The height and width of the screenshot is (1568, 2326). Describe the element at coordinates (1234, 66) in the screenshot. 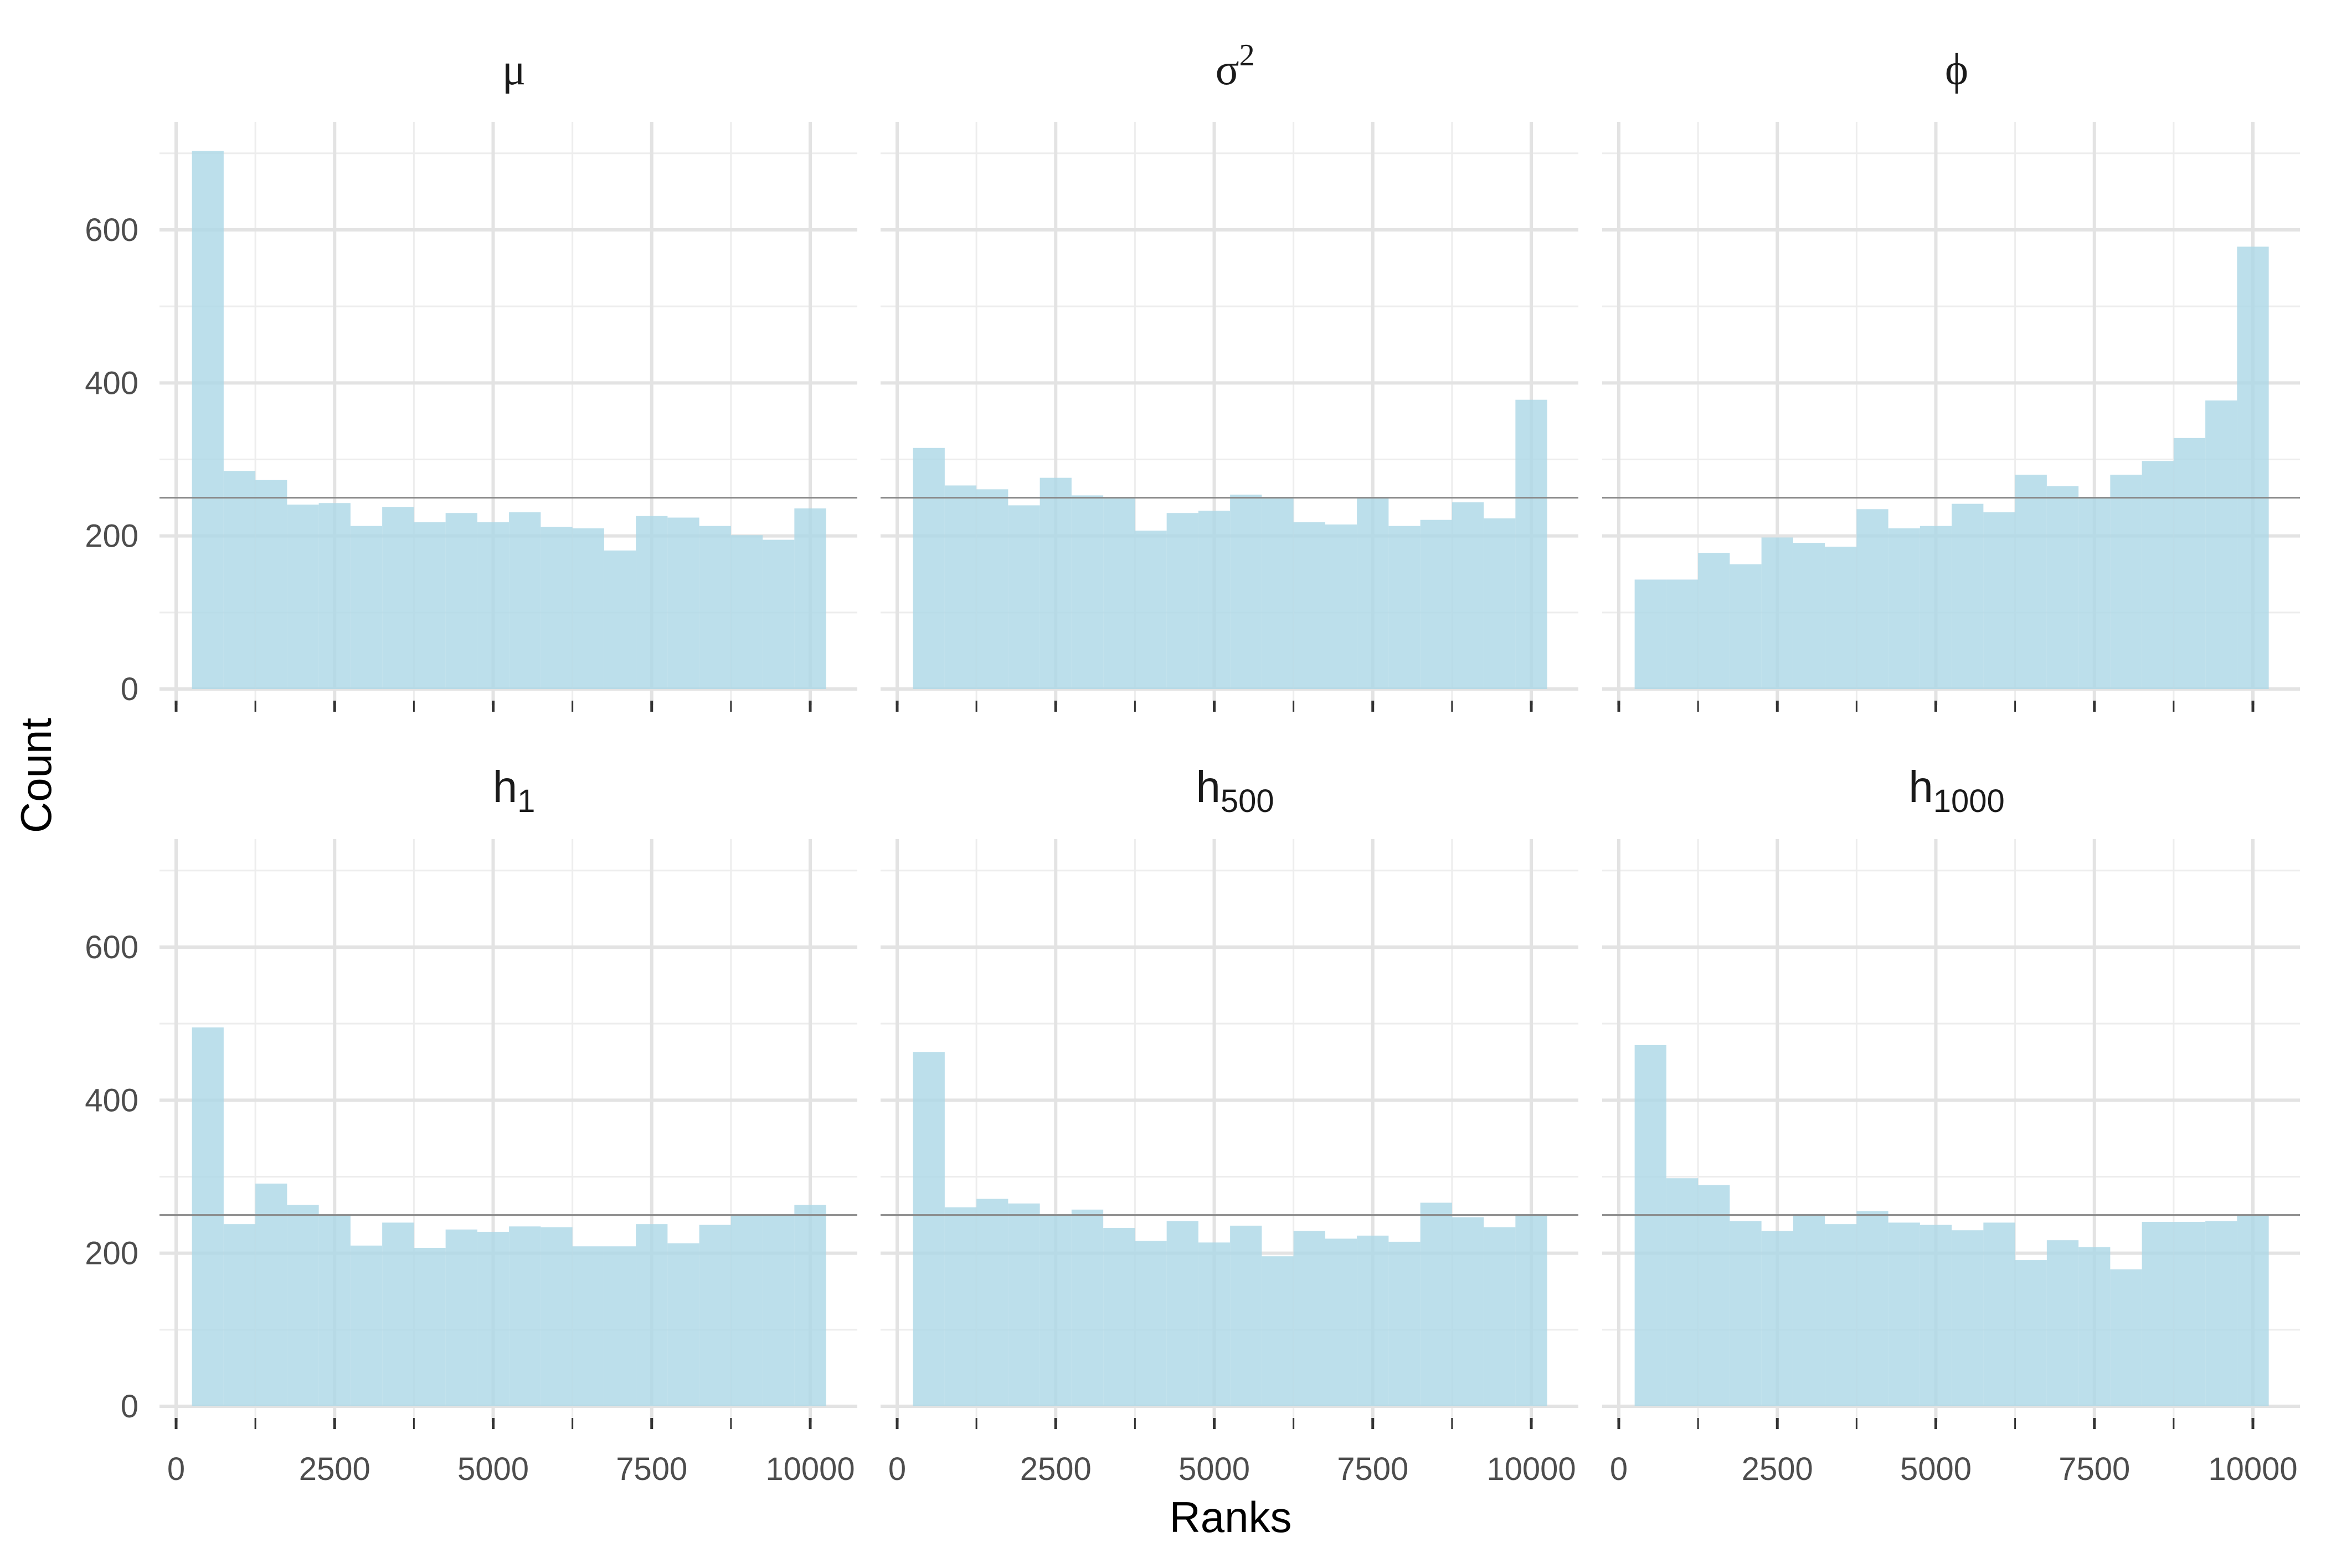

I see `facet-strip-label: σ2` at that location.